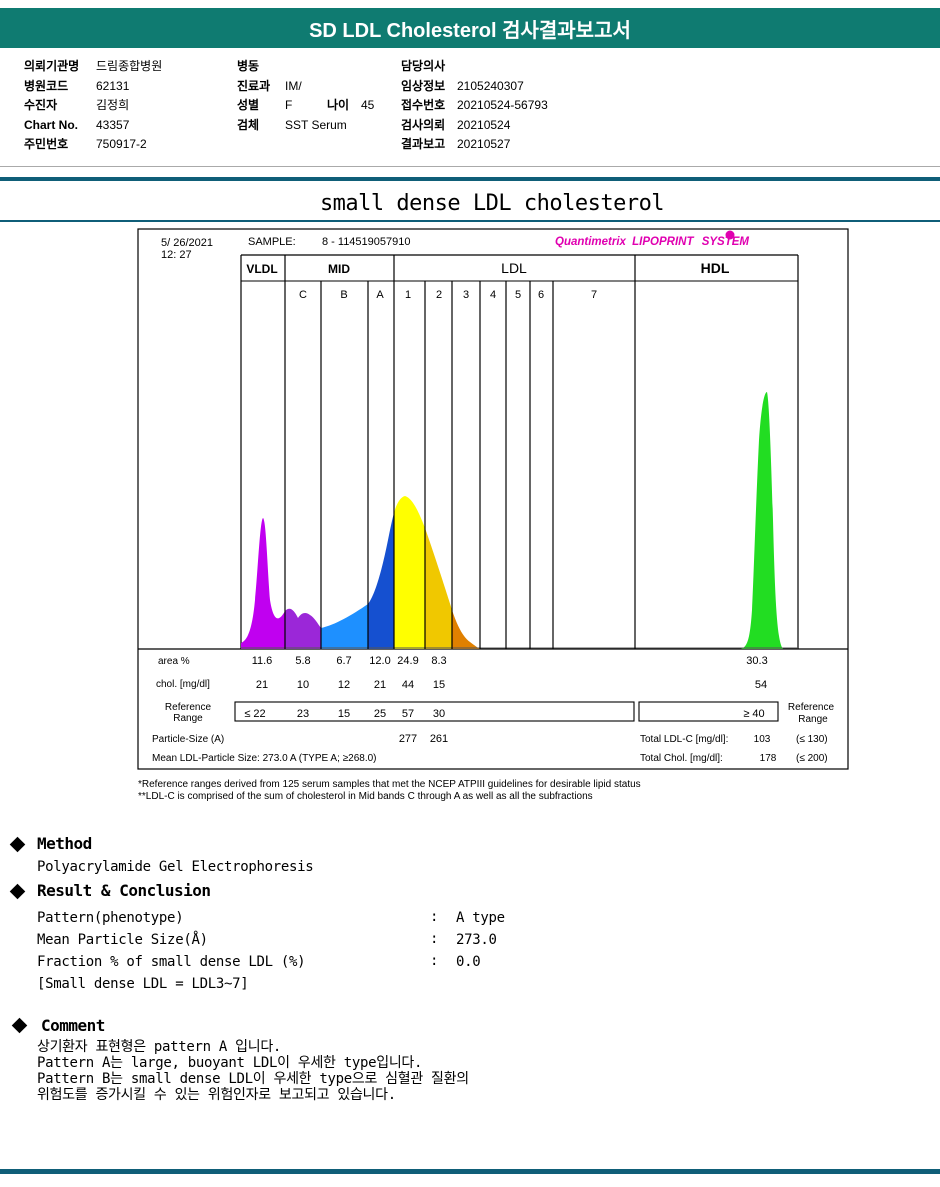  I want to click on result-label: Pattern(phenotype), so click(110, 918).